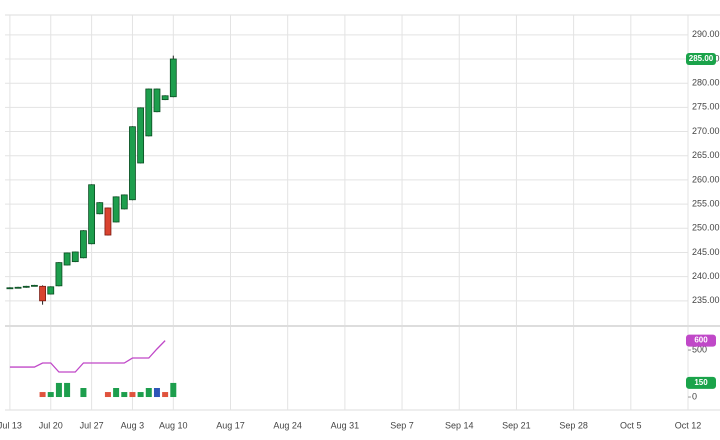 This screenshot has height=440, width=720. What do you see at coordinates (694, 396) in the screenshot?
I see `y-tick-label: 0` at bounding box center [694, 396].